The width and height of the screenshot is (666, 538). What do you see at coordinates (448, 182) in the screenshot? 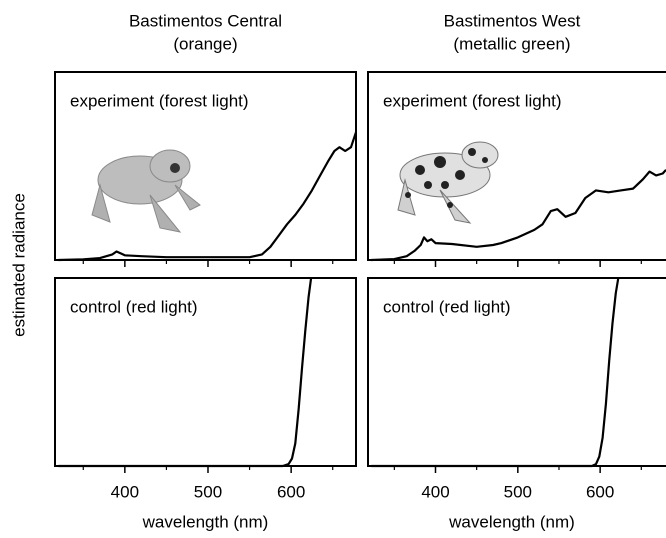
I see `frog-green` at bounding box center [448, 182].